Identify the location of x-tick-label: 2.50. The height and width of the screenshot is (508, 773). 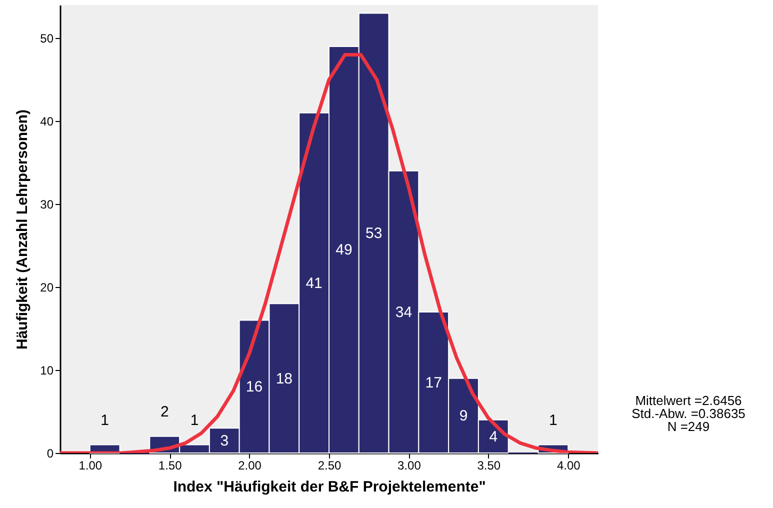
(330, 465).